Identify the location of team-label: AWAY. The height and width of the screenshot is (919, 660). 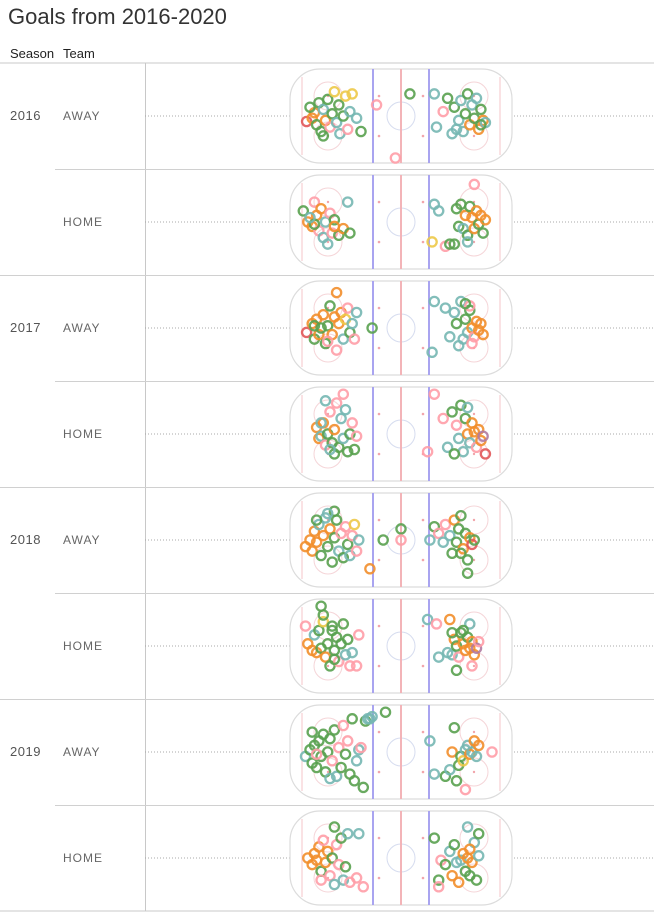
(82, 116).